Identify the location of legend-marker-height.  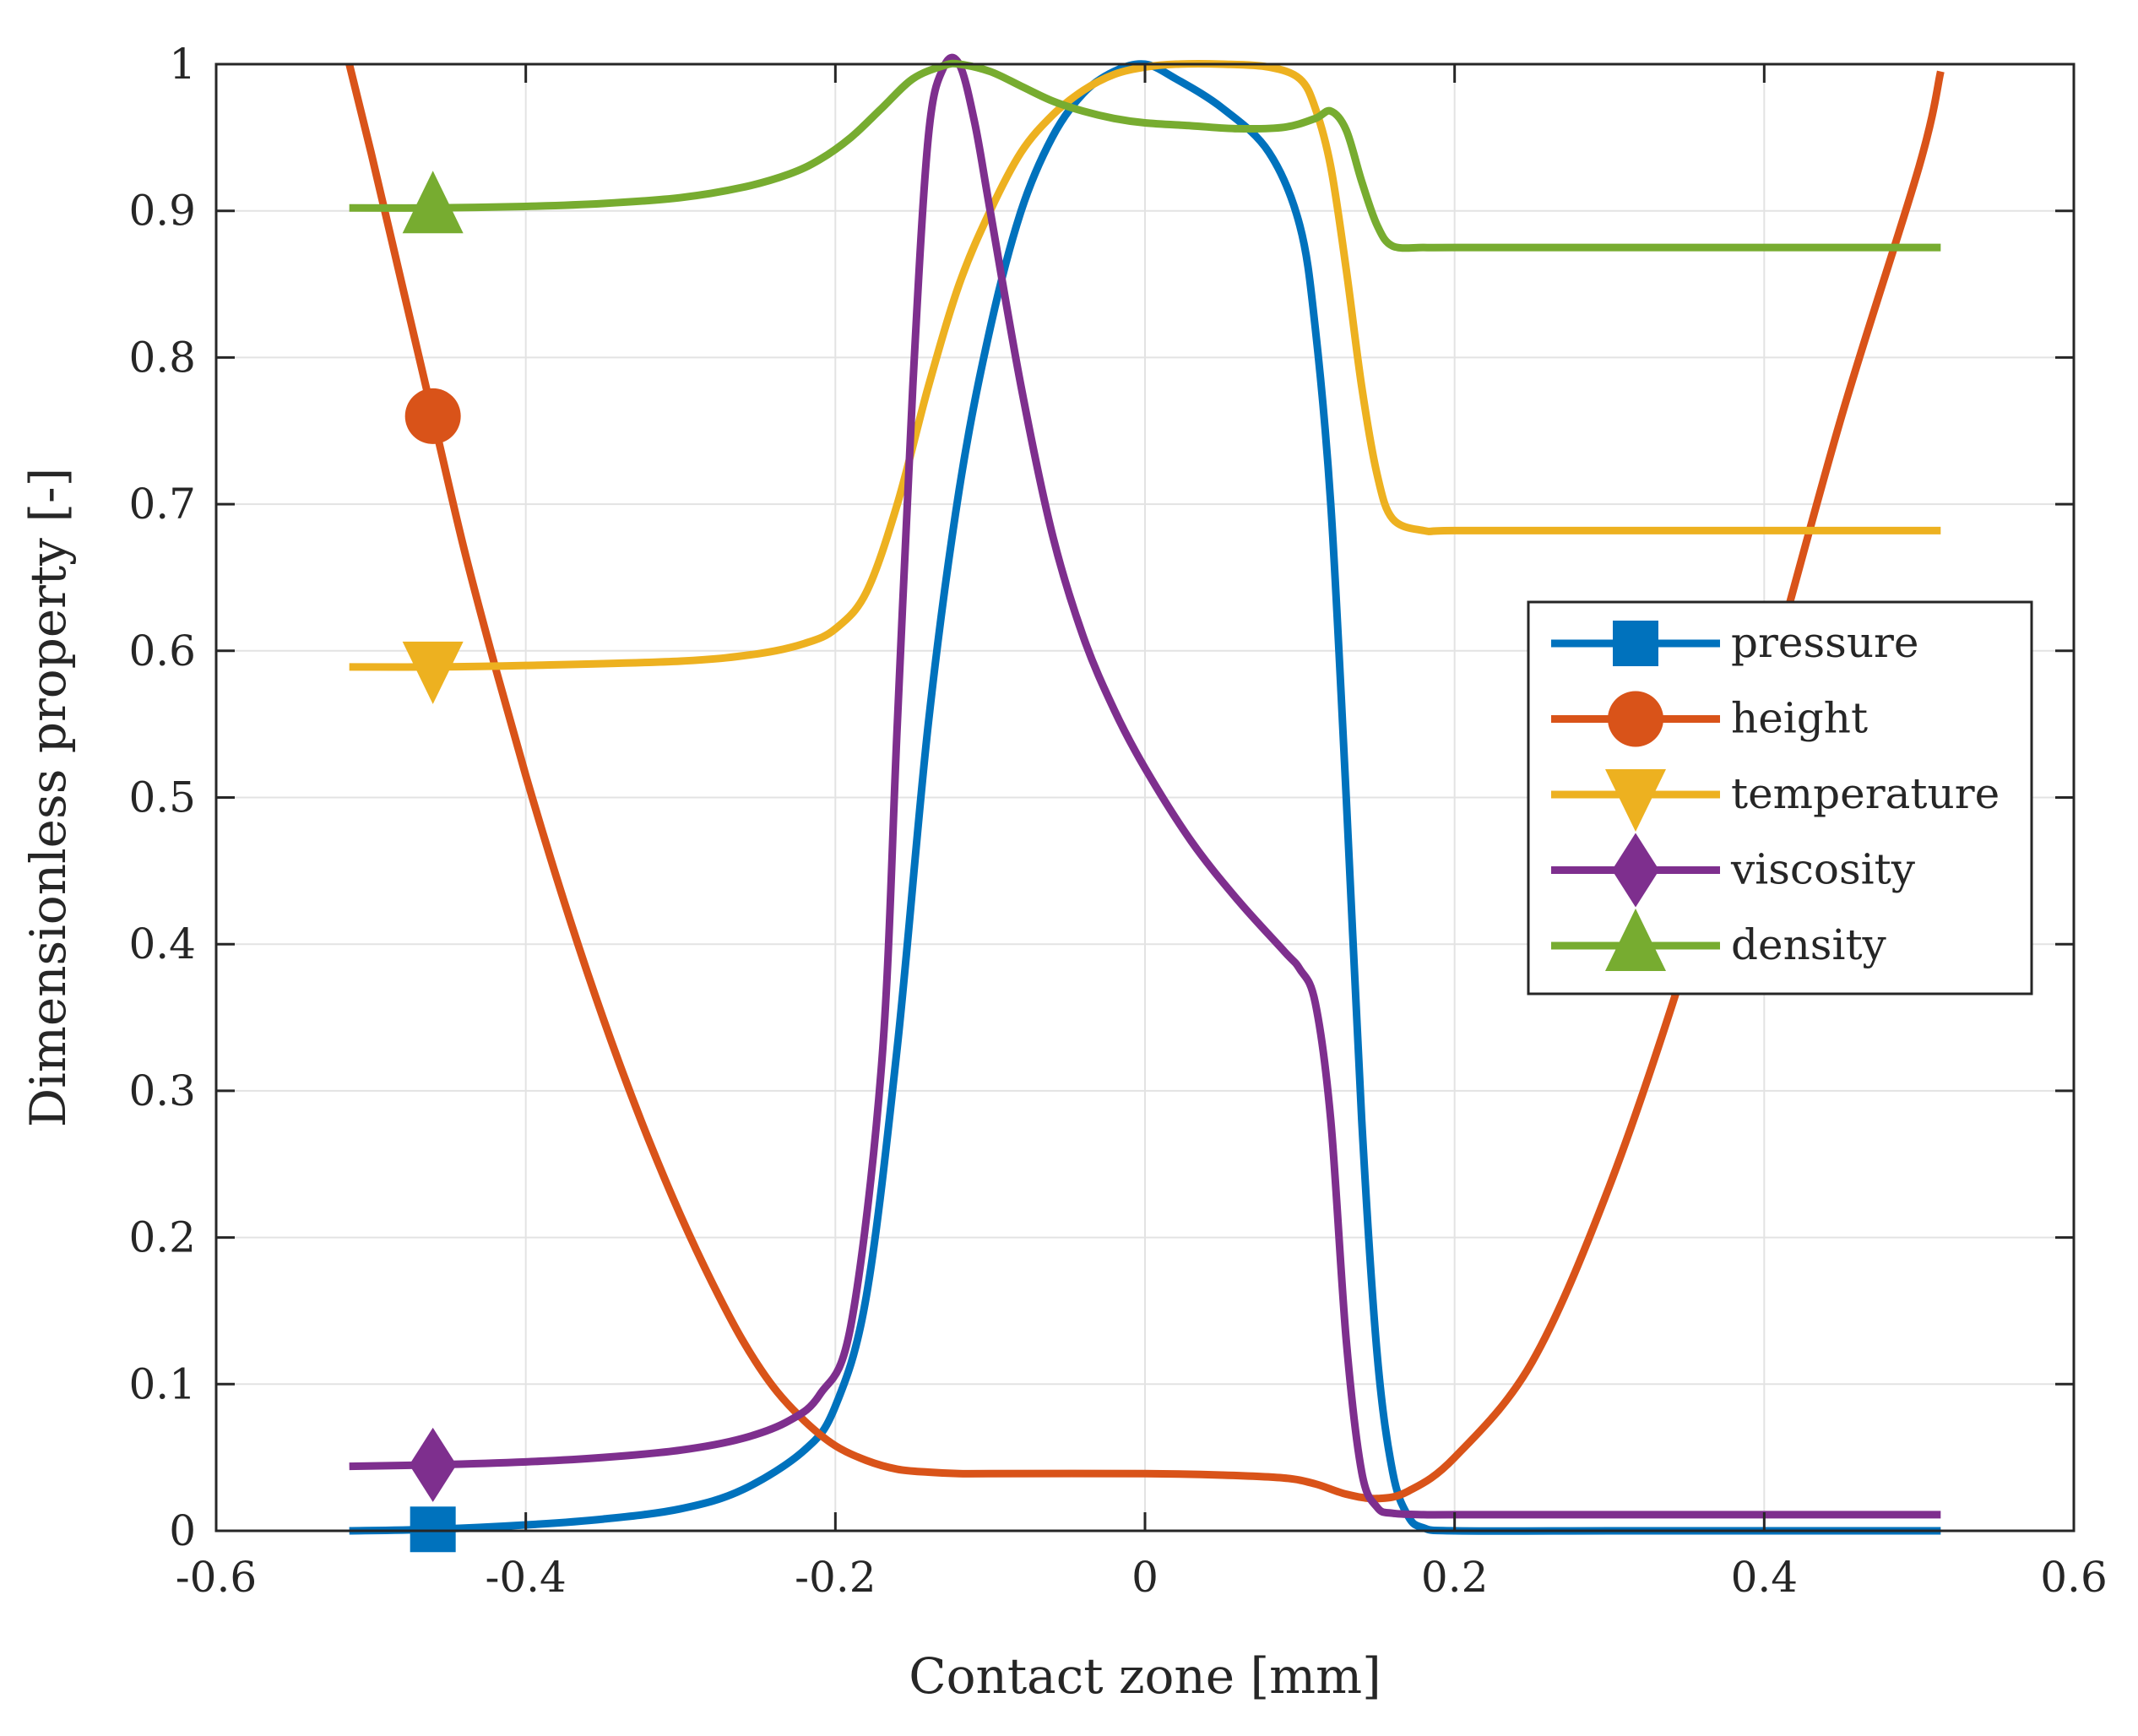
(1635, 719).